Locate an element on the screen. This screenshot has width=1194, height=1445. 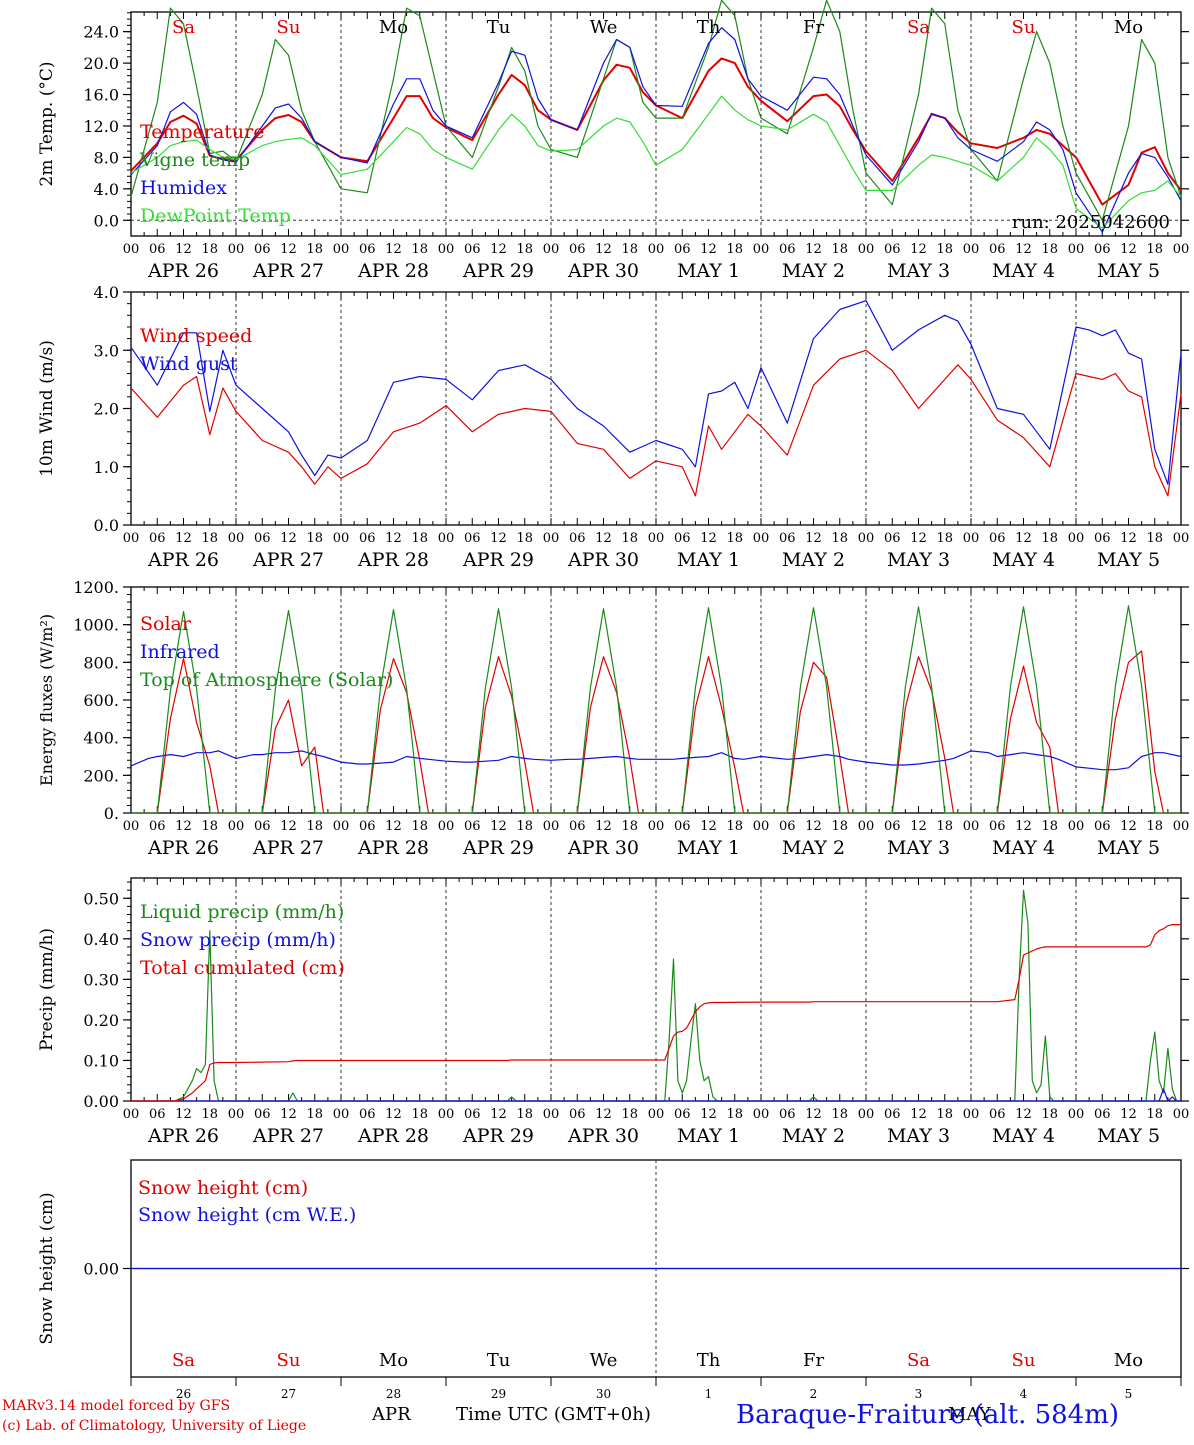
weekday-label-top: Sa is located at coordinates (183, 27).